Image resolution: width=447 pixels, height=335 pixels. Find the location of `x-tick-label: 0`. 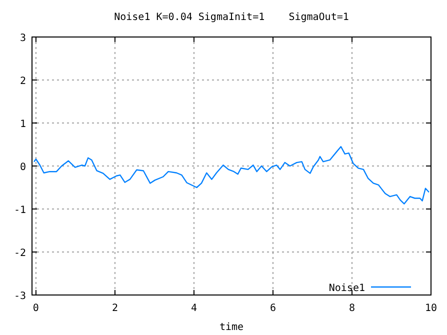

x-tick-label: 0 is located at coordinates (35, 308).